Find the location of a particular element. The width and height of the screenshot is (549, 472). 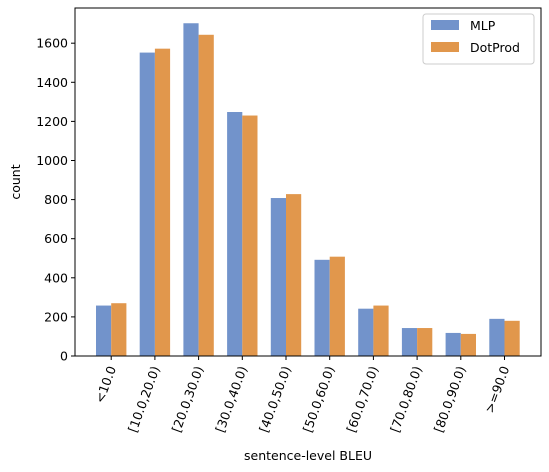

y-tick-label: 400 is located at coordinates (56, 277).